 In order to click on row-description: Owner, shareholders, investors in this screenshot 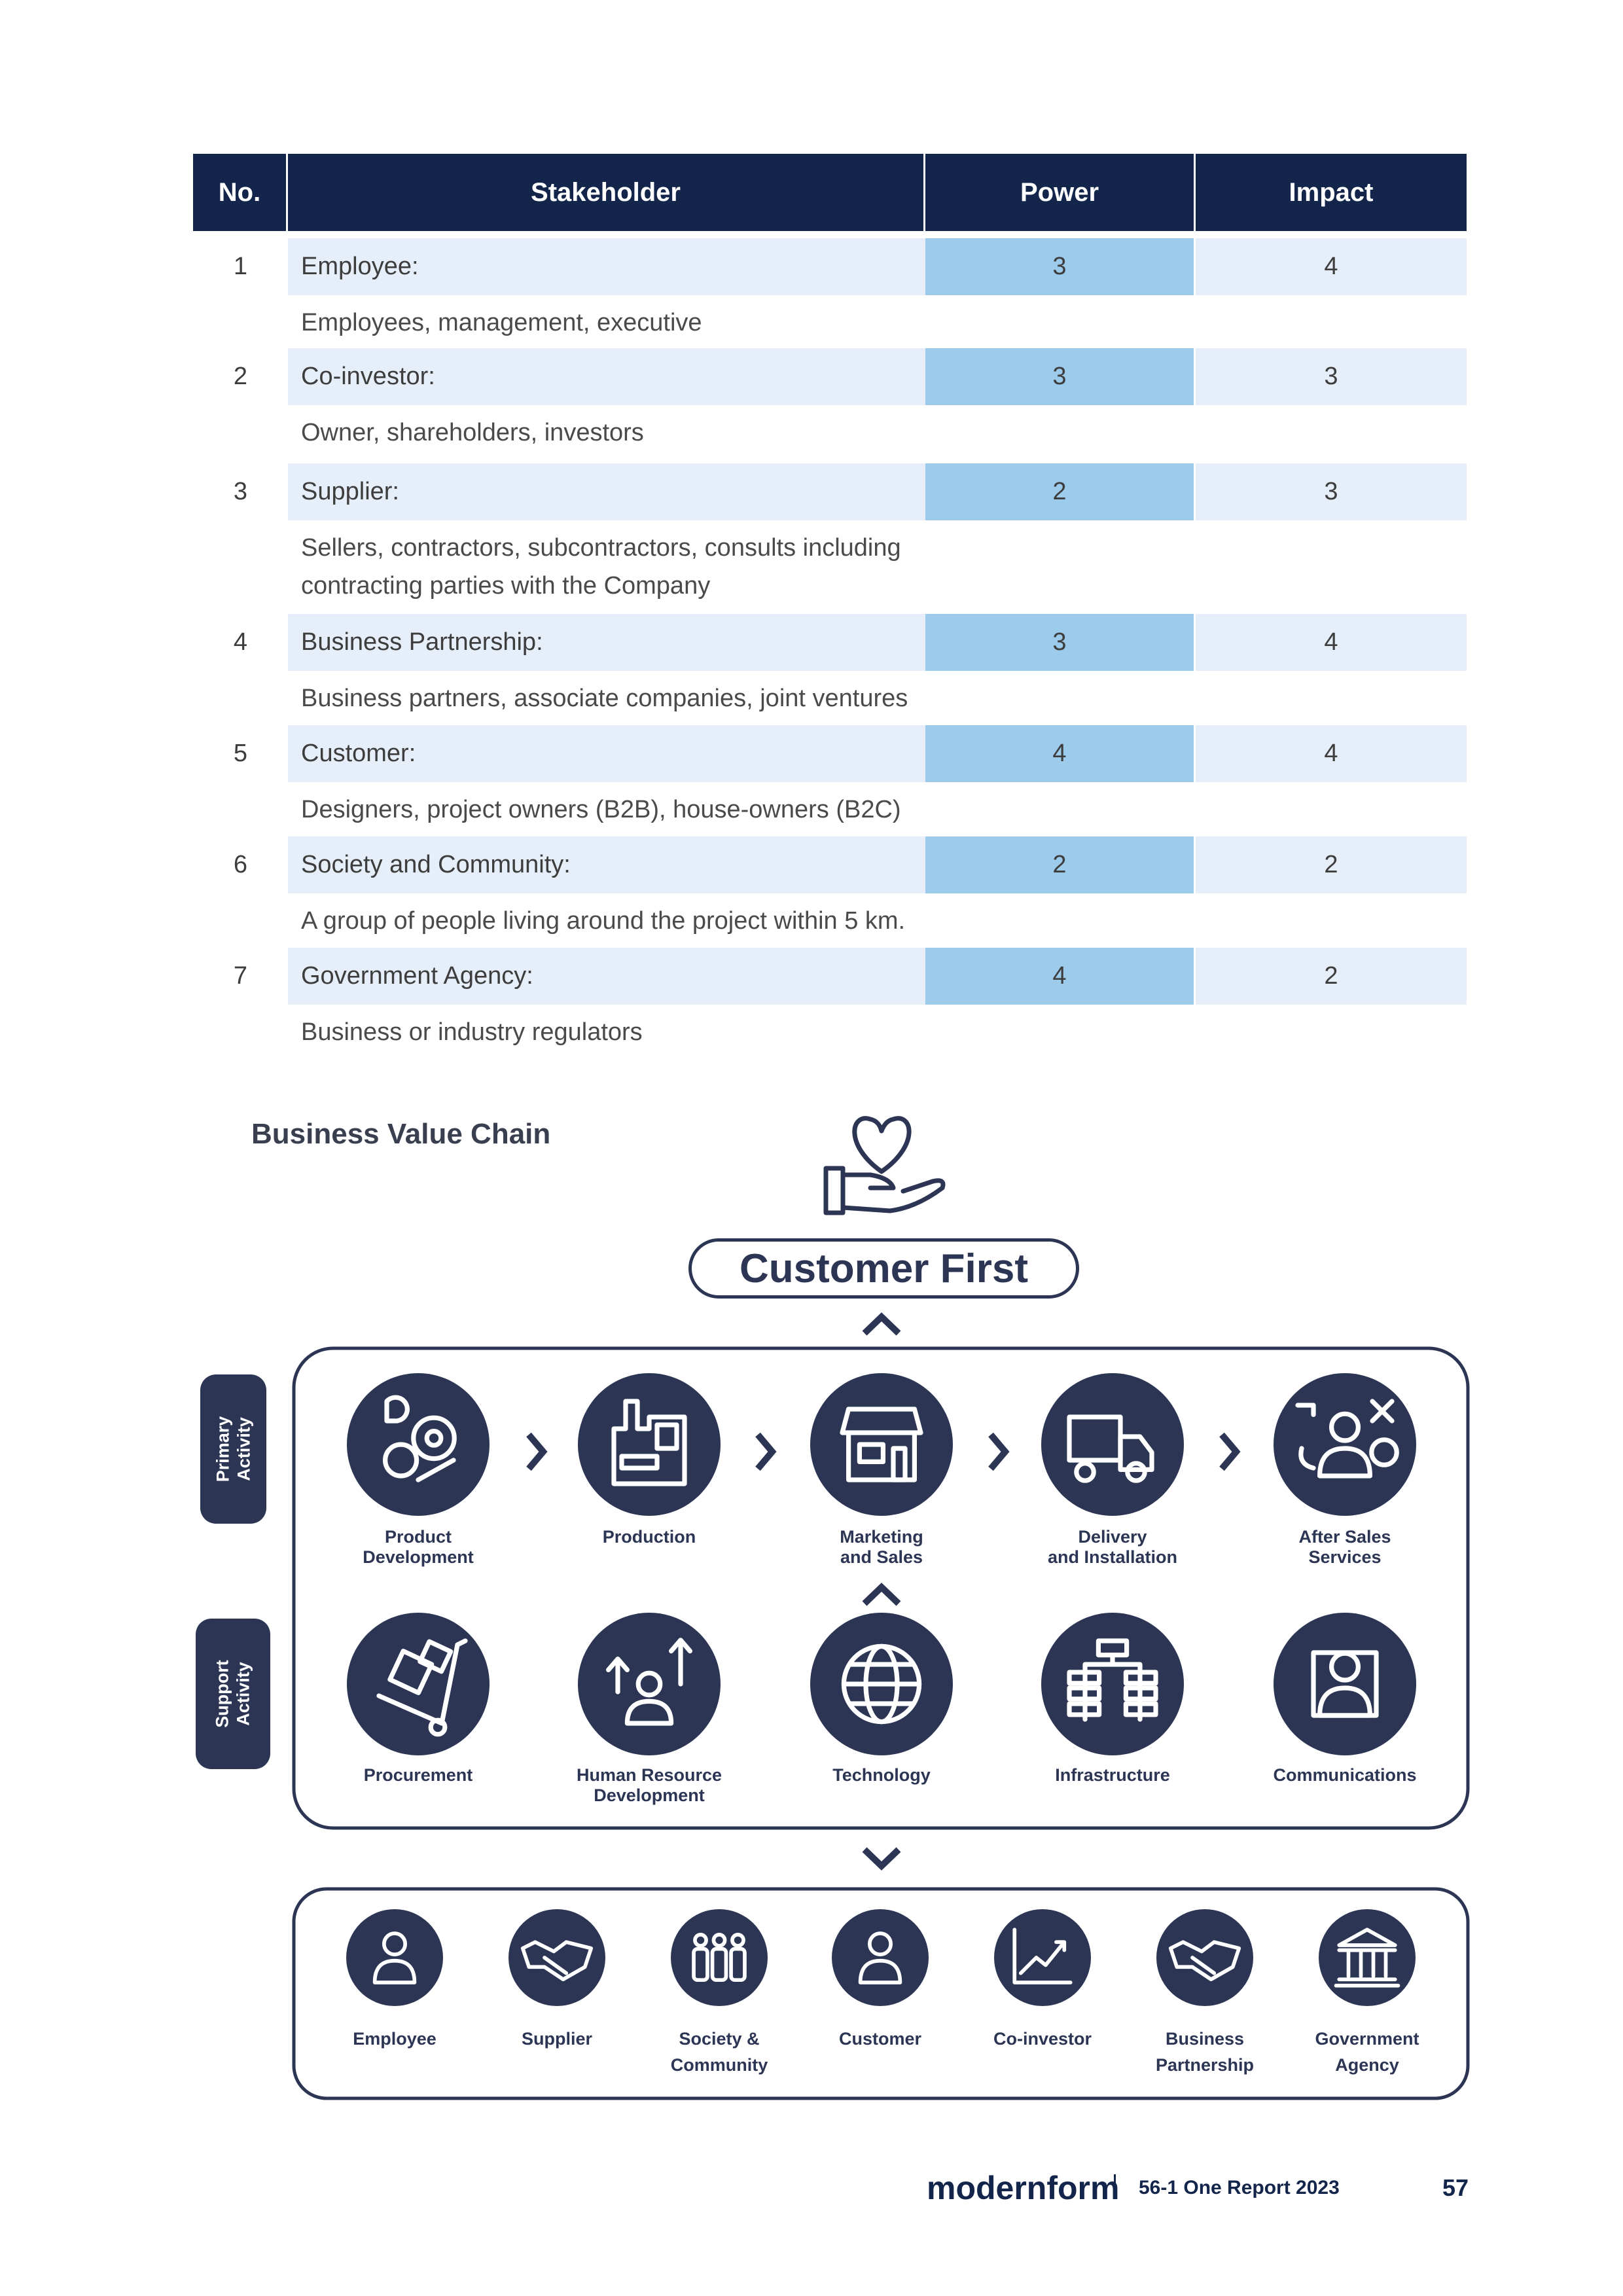, I will do `click(473, 432)`.